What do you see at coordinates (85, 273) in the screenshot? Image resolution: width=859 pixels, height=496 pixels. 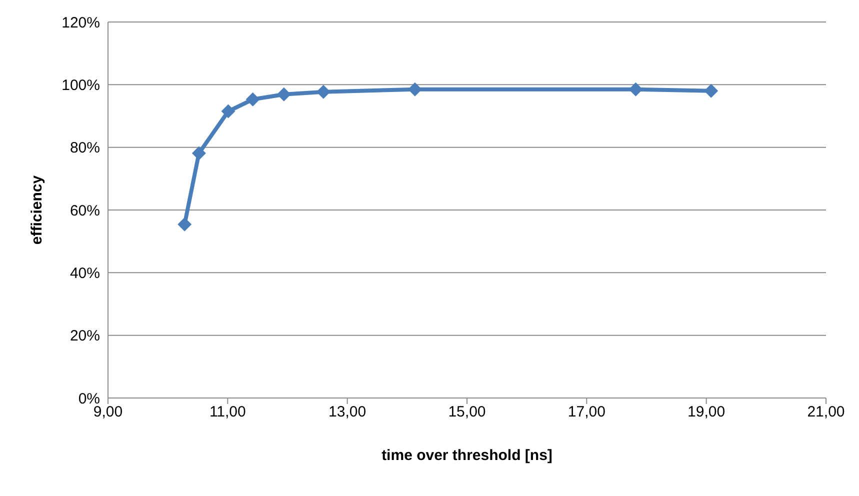 I see `y-tick-label: 40%` at bounding box center [85, 273].